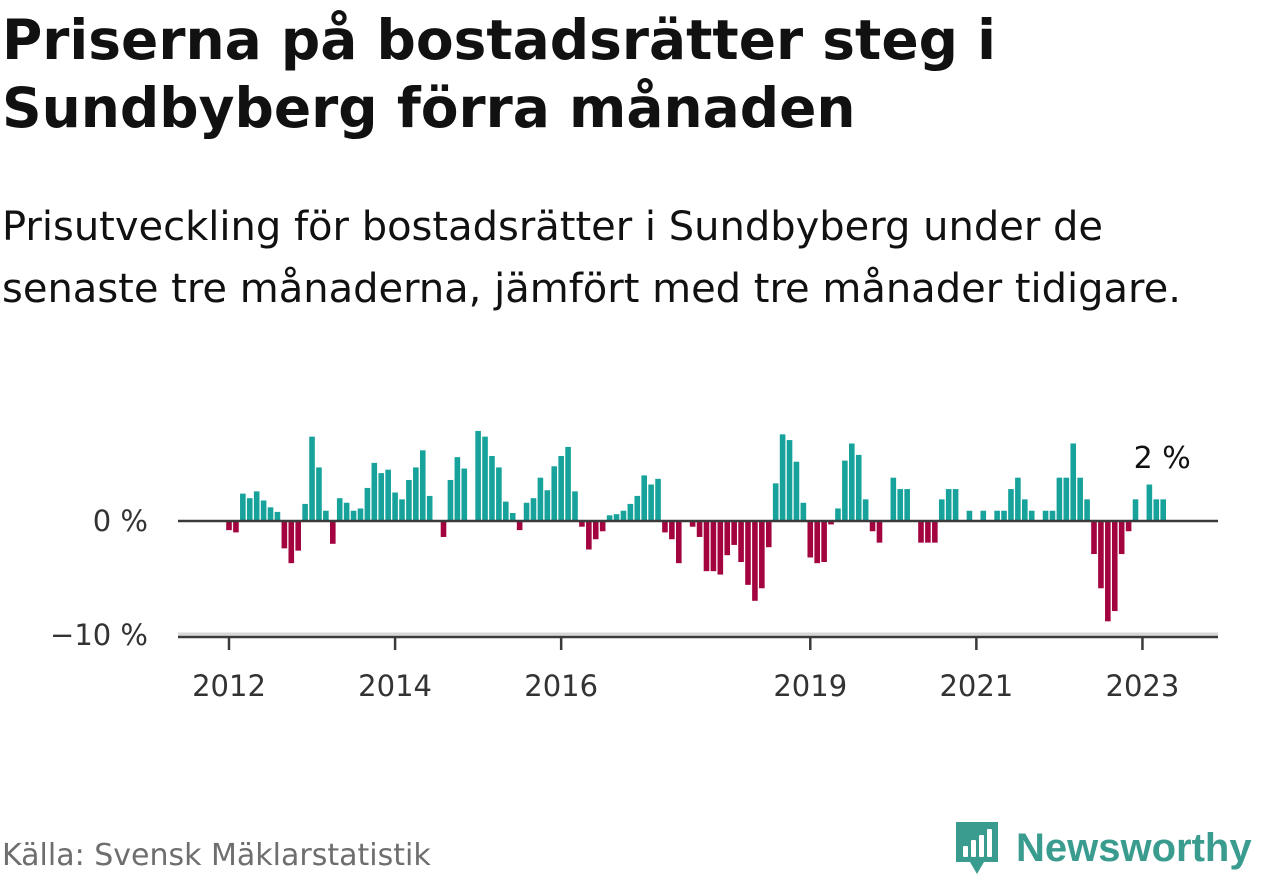 The image size is (1262, 879). Describe the element at coordinates (685, 670) in the screenshot. I see `x-axis: 2012 2014 2016 2019 2021 2023` at that location.